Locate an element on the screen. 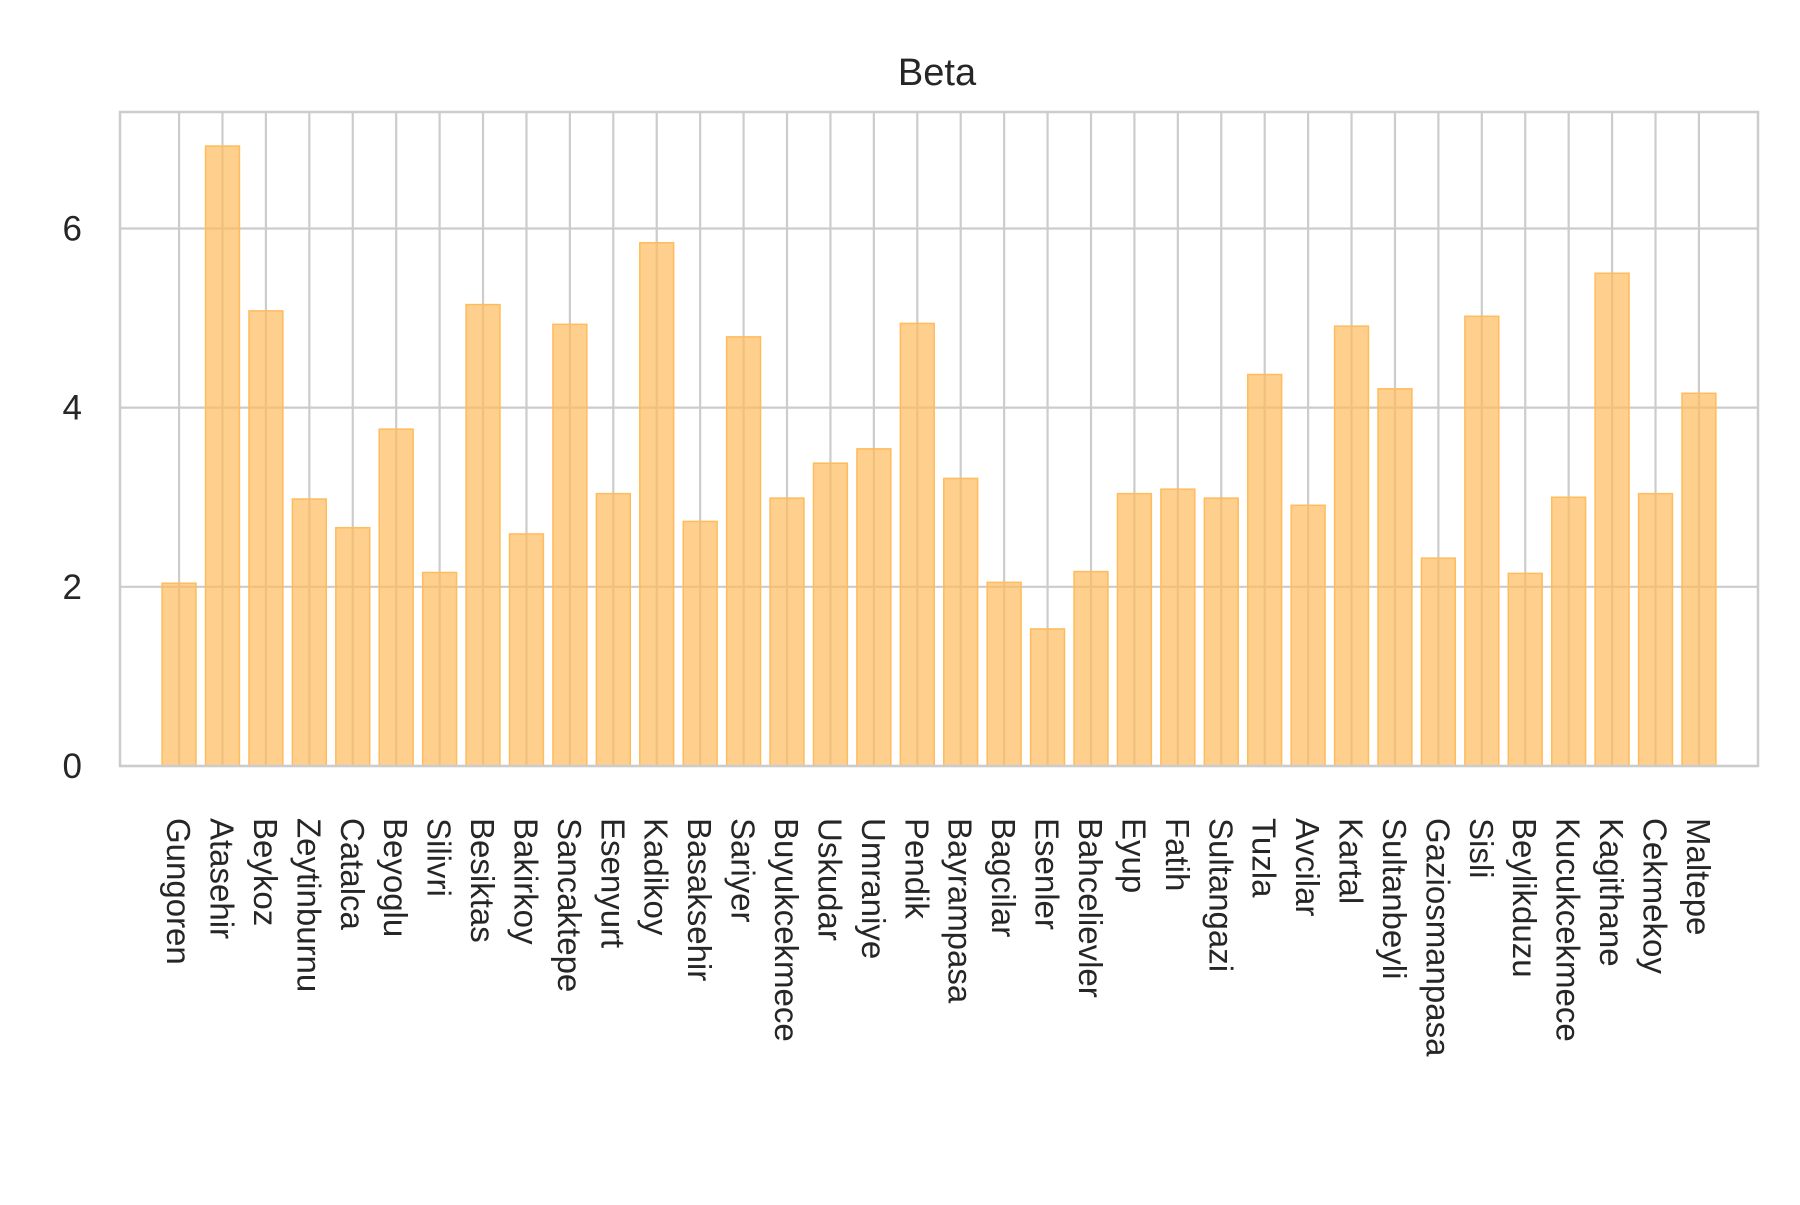  bar-maltepe is located at coordinates (1699, 579).